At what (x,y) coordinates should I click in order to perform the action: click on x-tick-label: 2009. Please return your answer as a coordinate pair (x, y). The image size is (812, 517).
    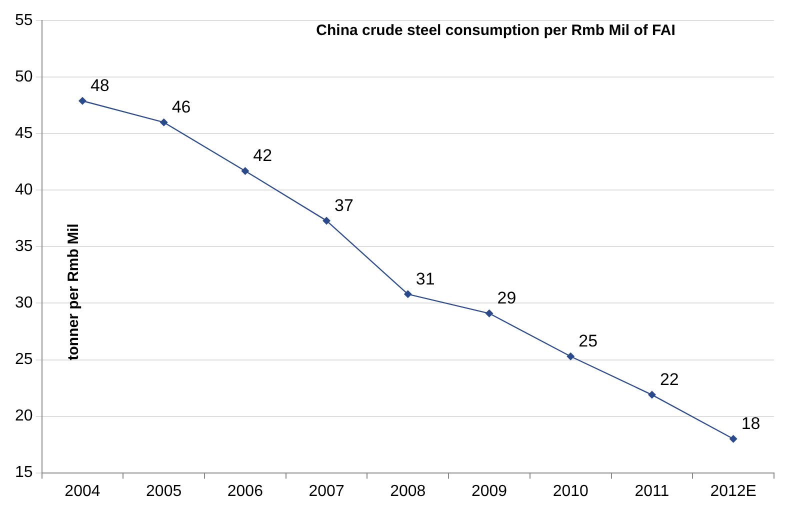
    Looking at the image, I should click on (489, 491).